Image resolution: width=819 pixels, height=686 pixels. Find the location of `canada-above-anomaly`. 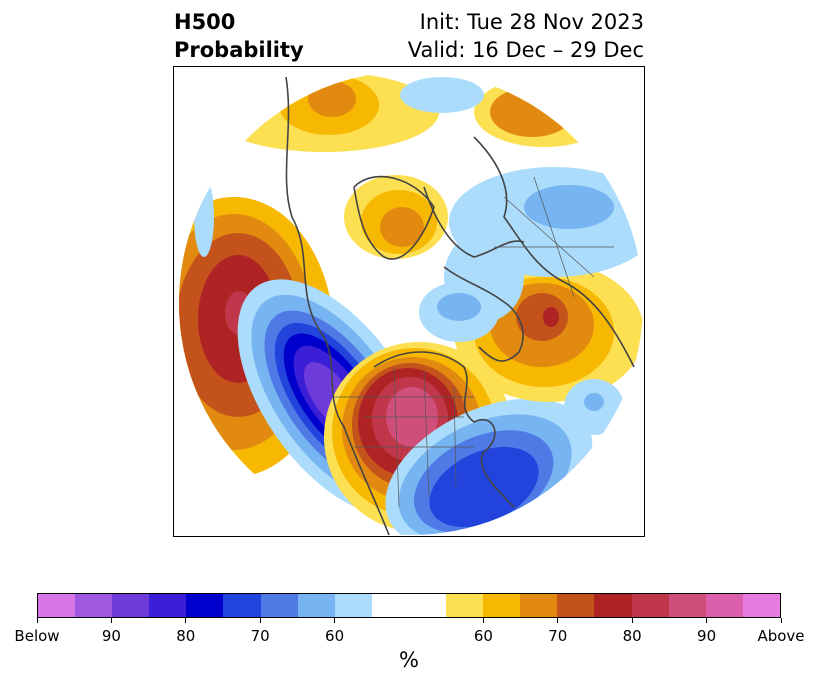

canada-above-anomaly is located at coordinates (396, 217).